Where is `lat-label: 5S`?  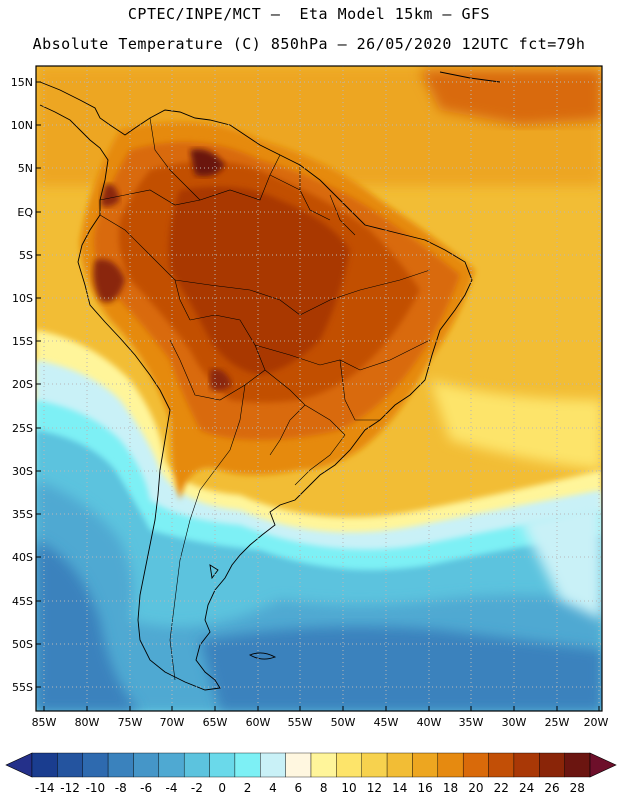 lat-label: 5S is located at coordinates (26, 255).